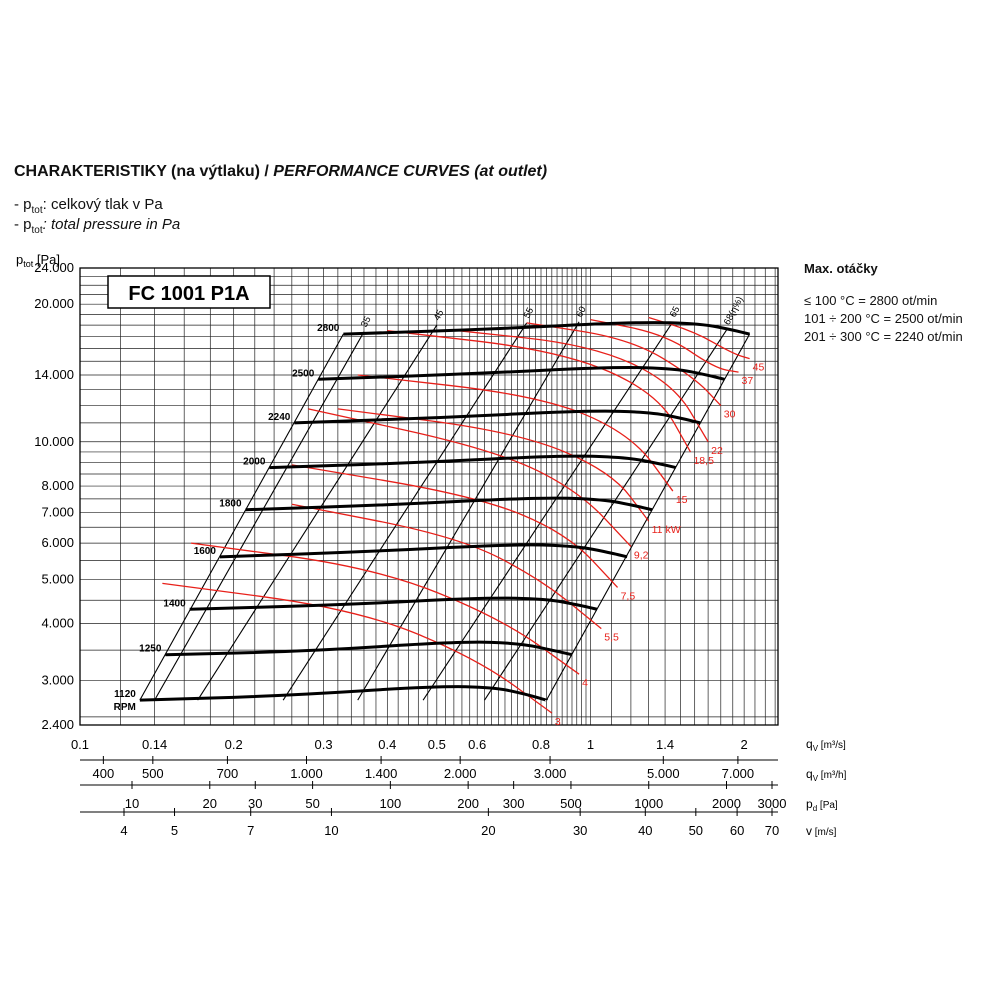 The width and height of the screenshot is (1000, 1000). Describe the element at coordinates (366, 322) in the screenshot. I see `efficiency-label: 35` at that location.